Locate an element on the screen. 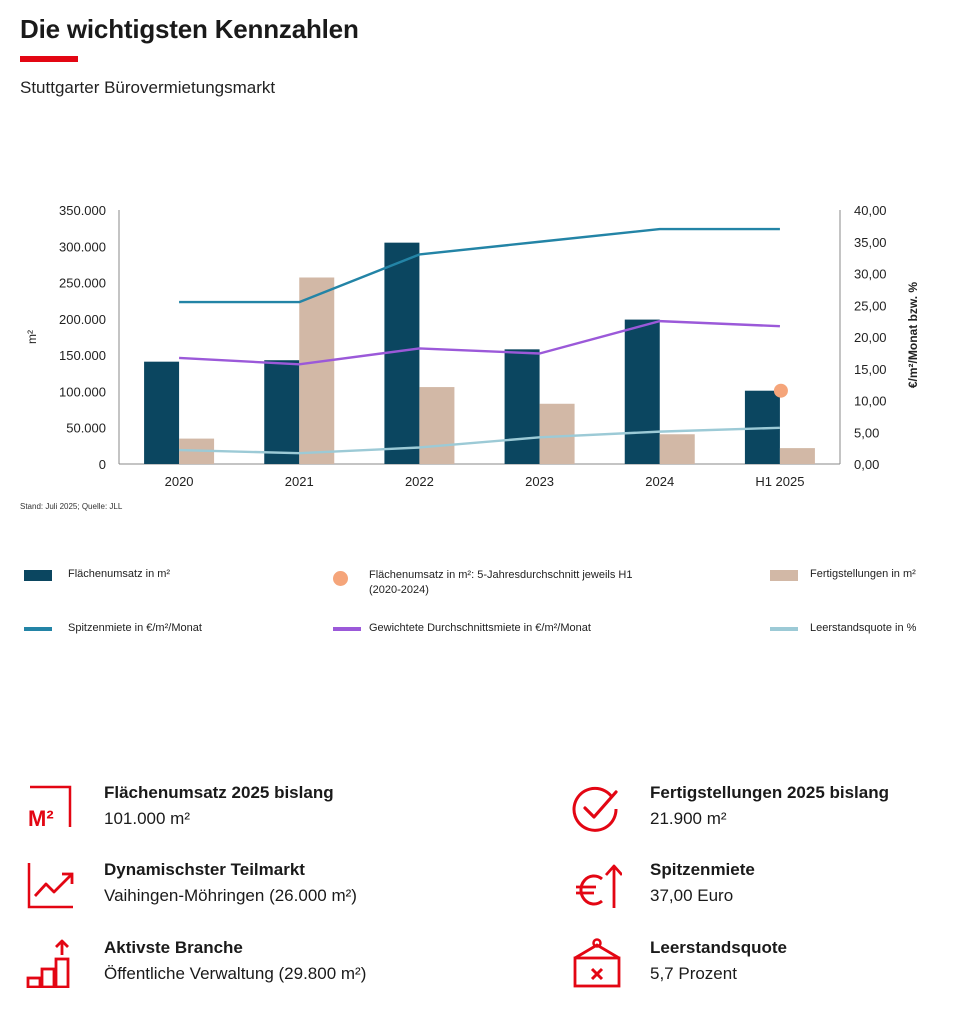  right-tick-label: 10,00 is located at coordinates (870, 401).